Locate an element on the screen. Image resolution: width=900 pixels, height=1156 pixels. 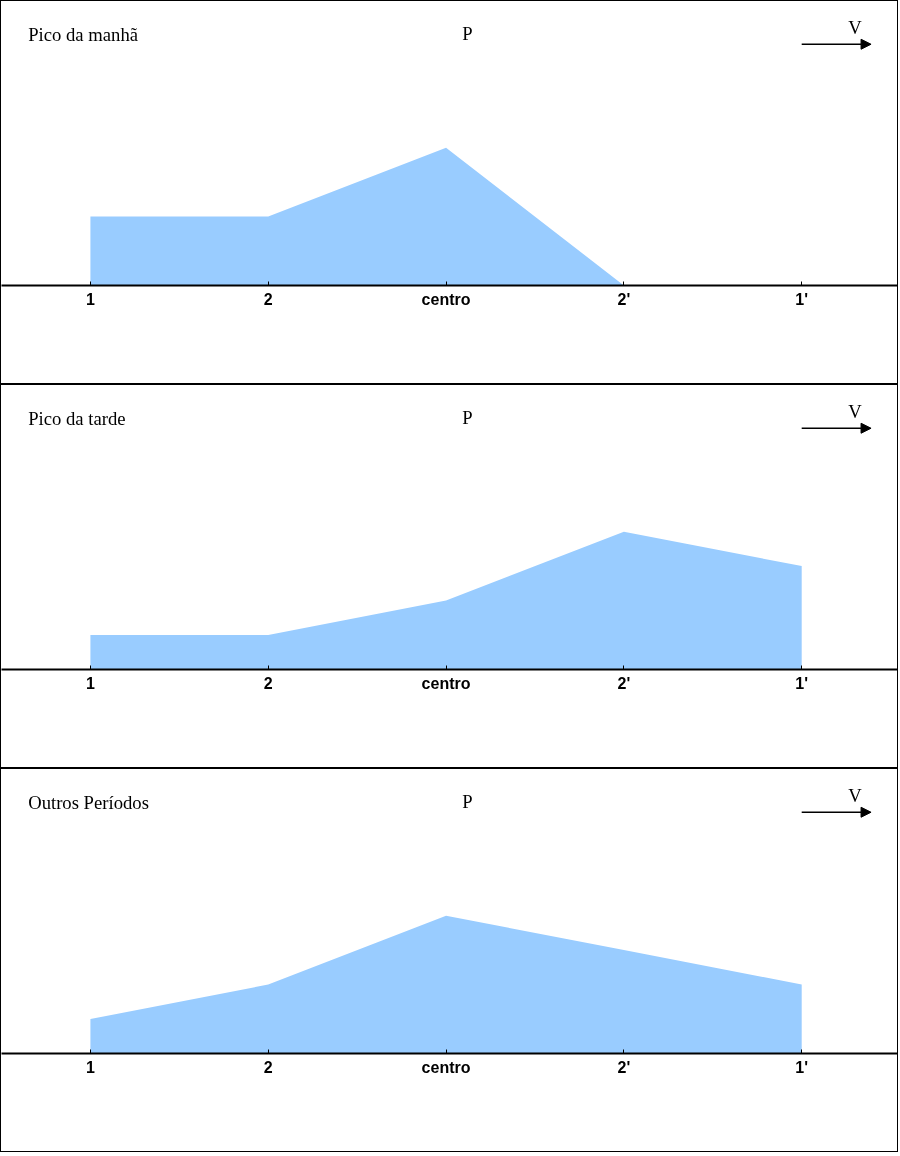
chart-title: Pico da manhã is located at coordinates (83, 35).